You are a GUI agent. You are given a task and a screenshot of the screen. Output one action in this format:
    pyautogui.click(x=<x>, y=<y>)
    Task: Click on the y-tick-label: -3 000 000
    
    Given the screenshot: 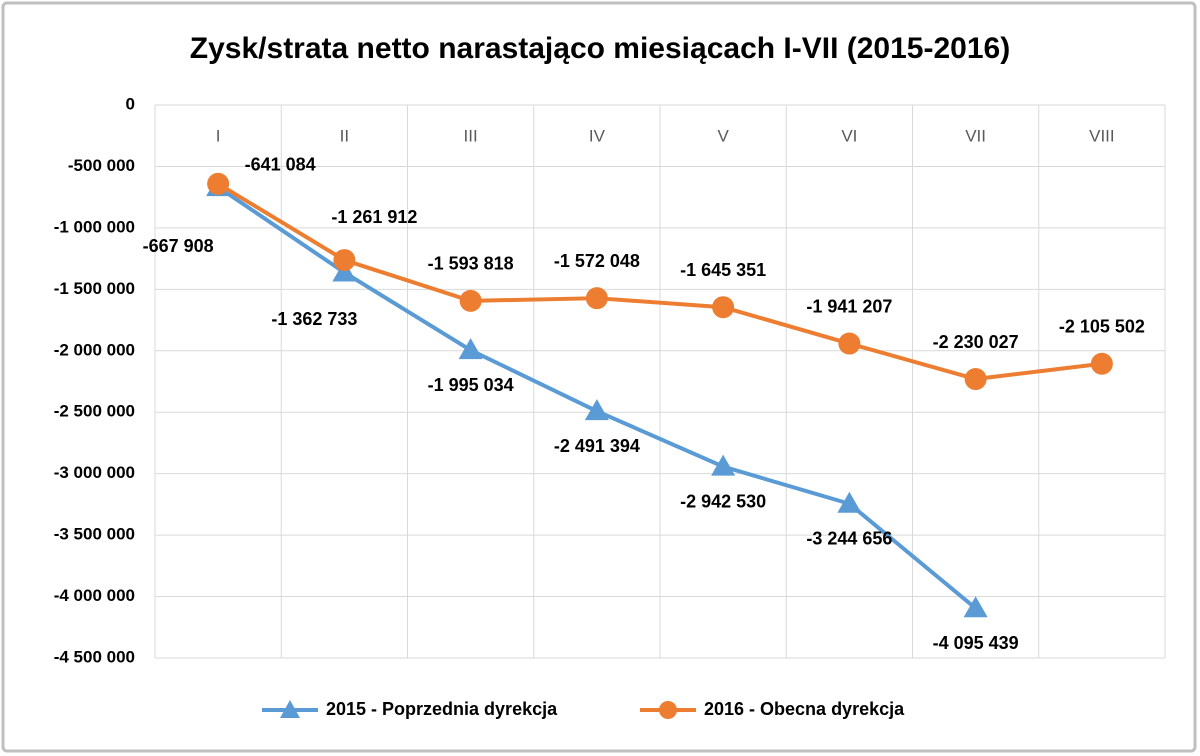 What is the action you would take?
    pyautogui.click(x=94, y=472)
    